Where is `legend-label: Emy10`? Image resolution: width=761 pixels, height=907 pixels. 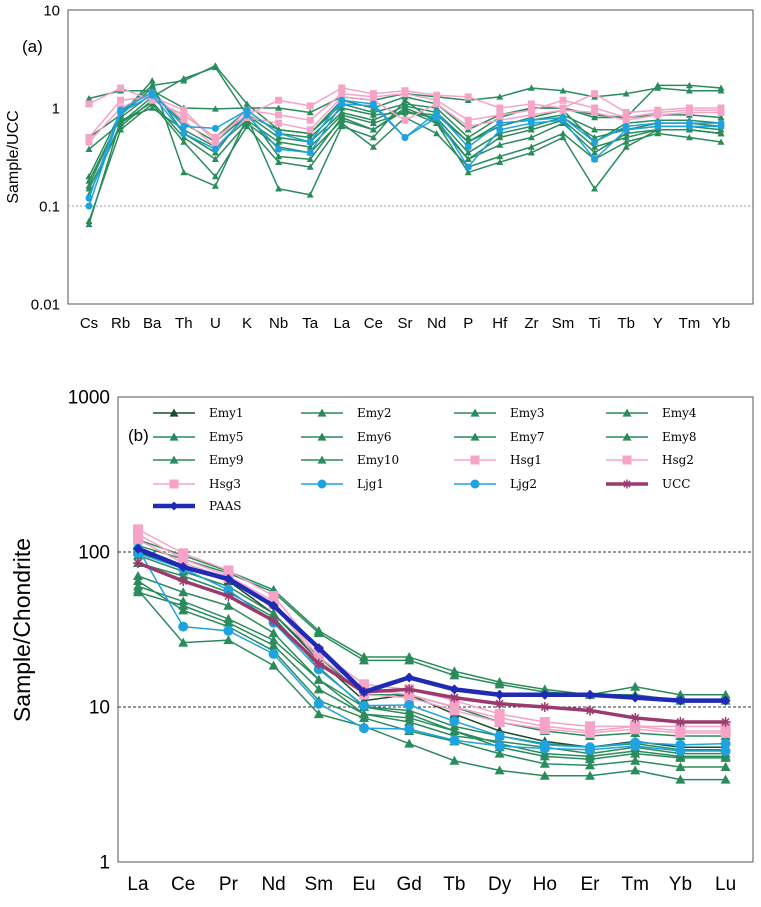 legend-label: Emy10 is located at coordinates (378, 460).